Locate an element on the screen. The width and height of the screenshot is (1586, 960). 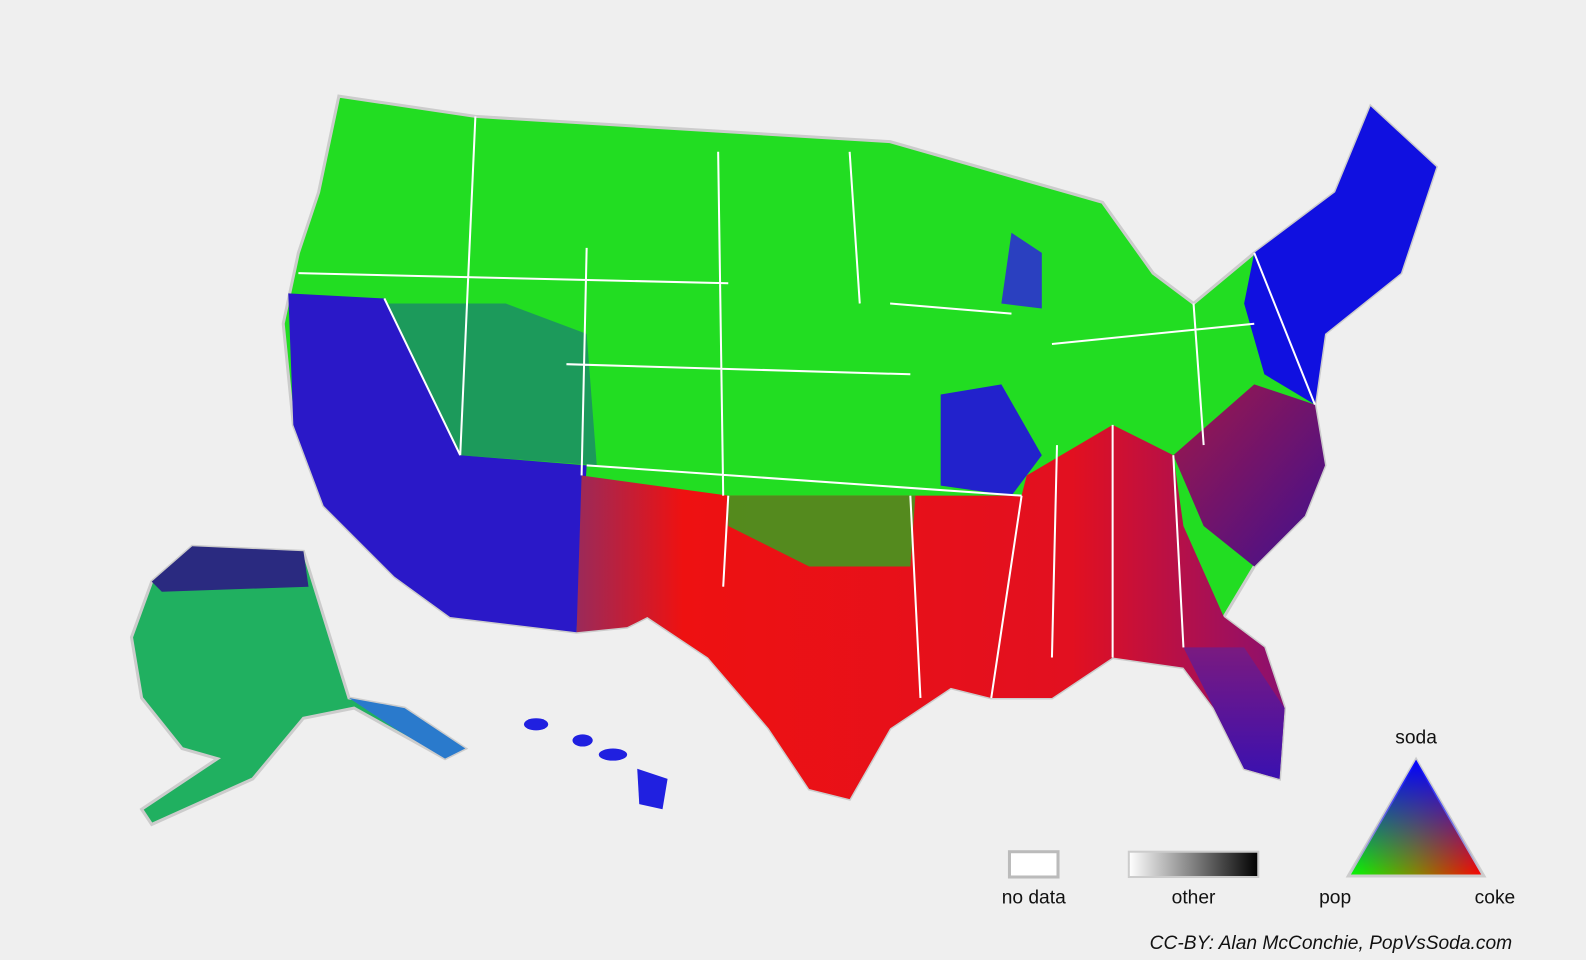
region-mixed-southeast is located at coordinates (1249, 475).